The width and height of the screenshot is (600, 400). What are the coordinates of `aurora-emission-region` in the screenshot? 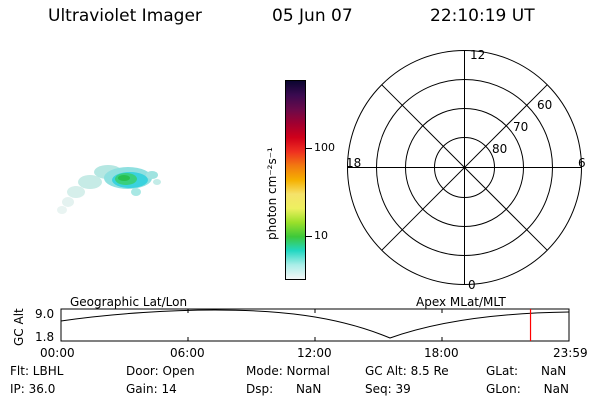 It's located at (109, 189).